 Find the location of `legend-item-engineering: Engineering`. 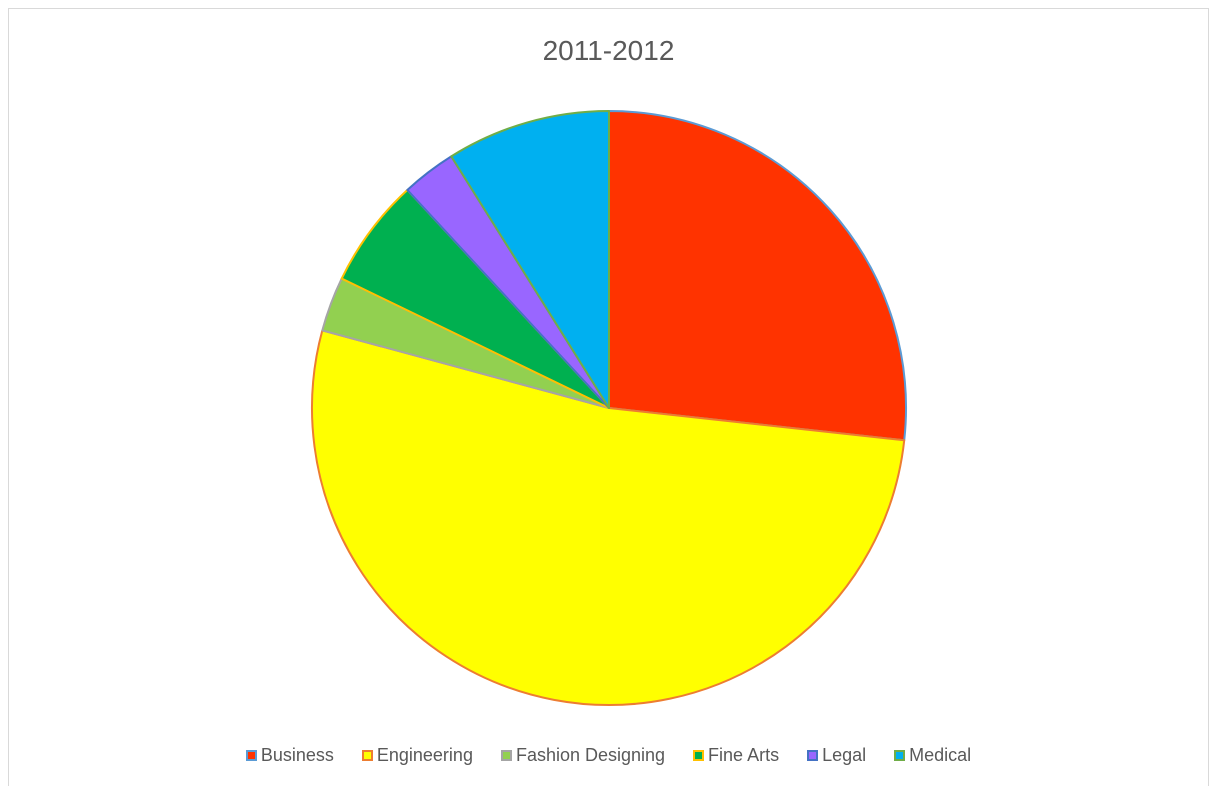

legend-item-engineering: Engineering is located at coordinates (417, 755).